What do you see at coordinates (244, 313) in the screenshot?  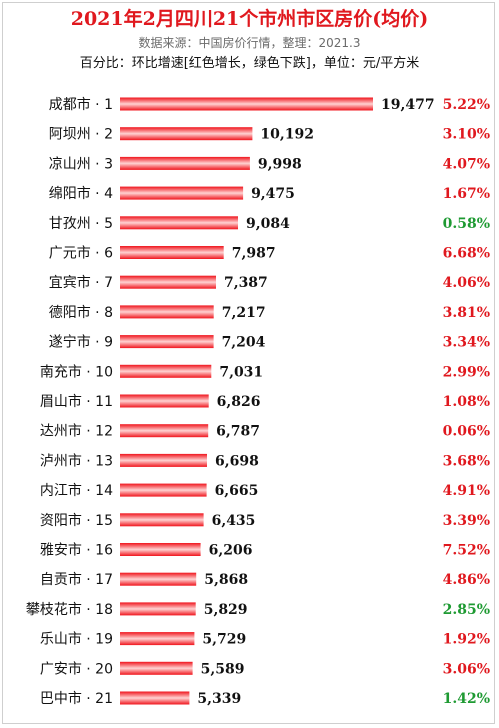 I see `value-label: 7,217` at bounding box center [244, 313].